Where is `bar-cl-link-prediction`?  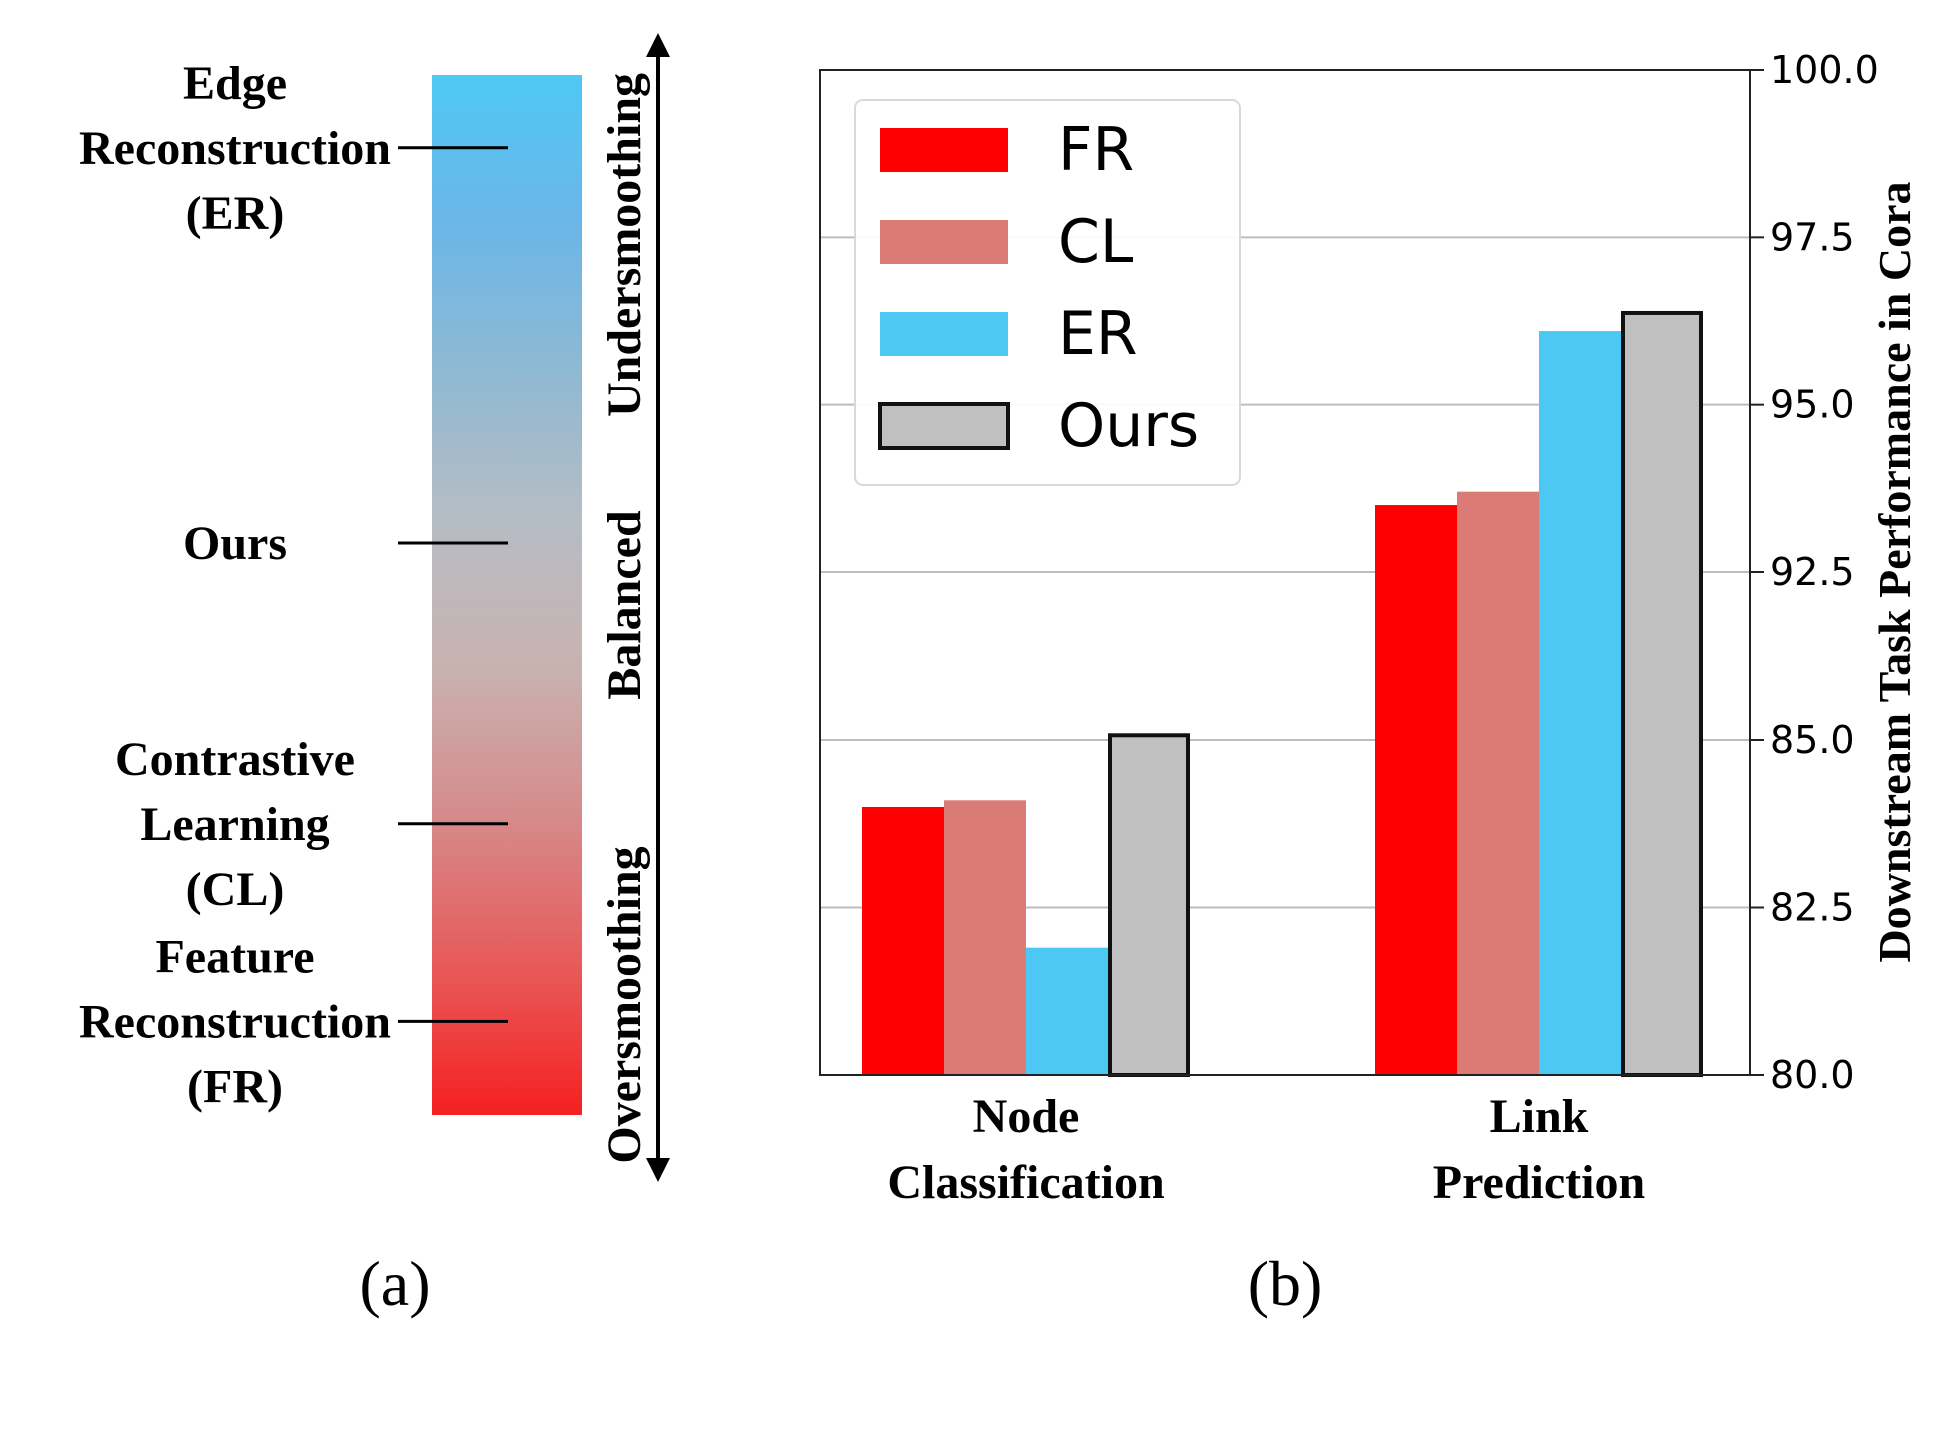
bar-cl-link-prediction is located at coordinates (1498, 783).